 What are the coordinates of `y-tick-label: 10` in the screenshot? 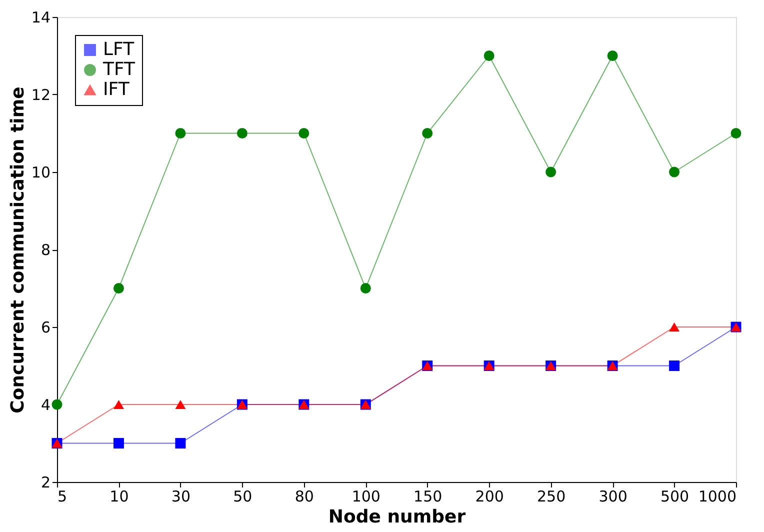 It's located at (40, 173).